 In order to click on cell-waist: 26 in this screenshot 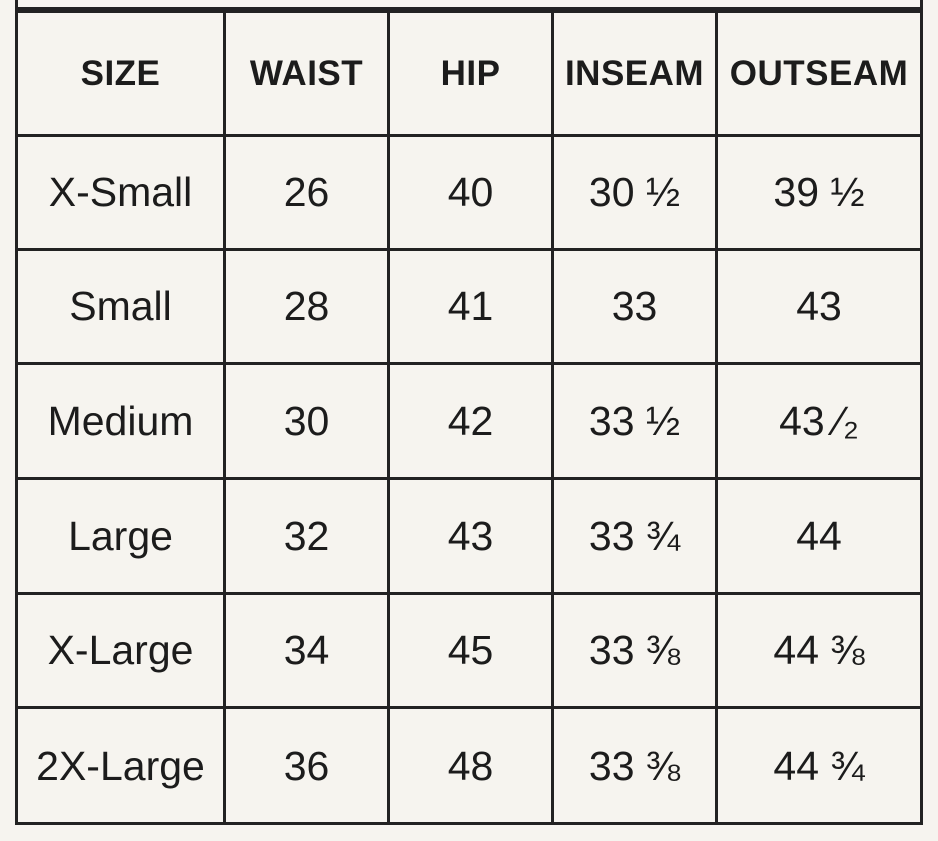, I will do `click(308, 194)`.